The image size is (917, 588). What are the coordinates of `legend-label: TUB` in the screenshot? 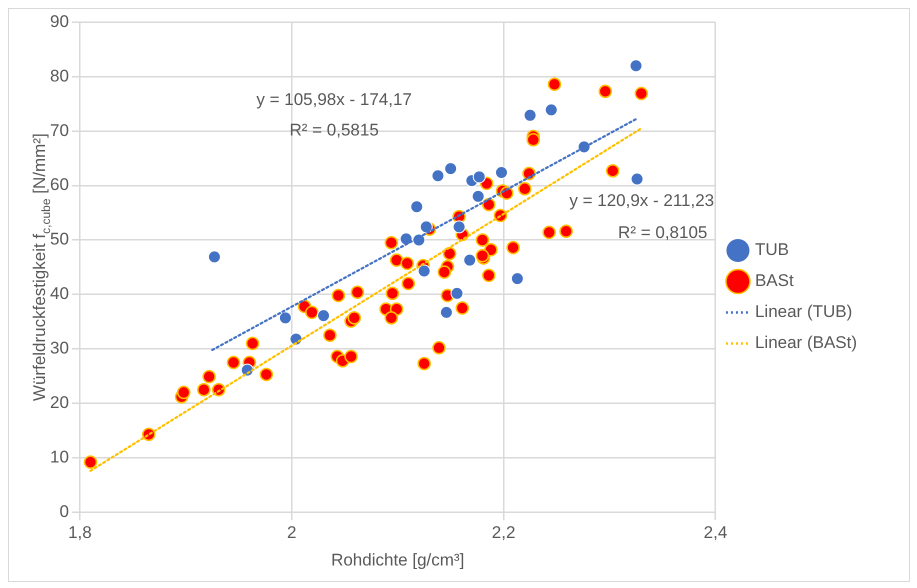 It's located at (771, 250).